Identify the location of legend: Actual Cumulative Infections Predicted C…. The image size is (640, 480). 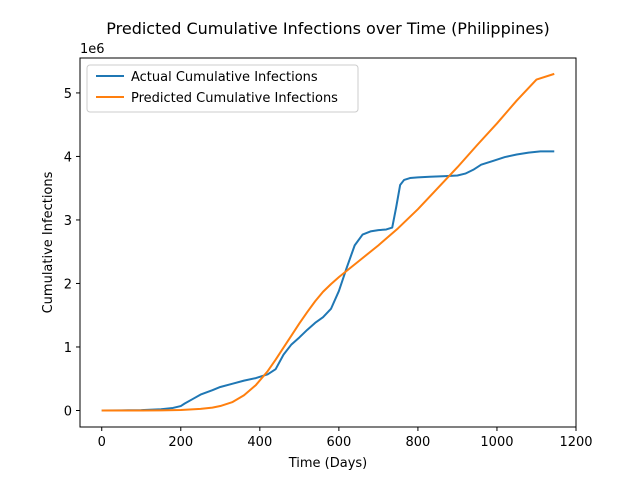
(222, 88).